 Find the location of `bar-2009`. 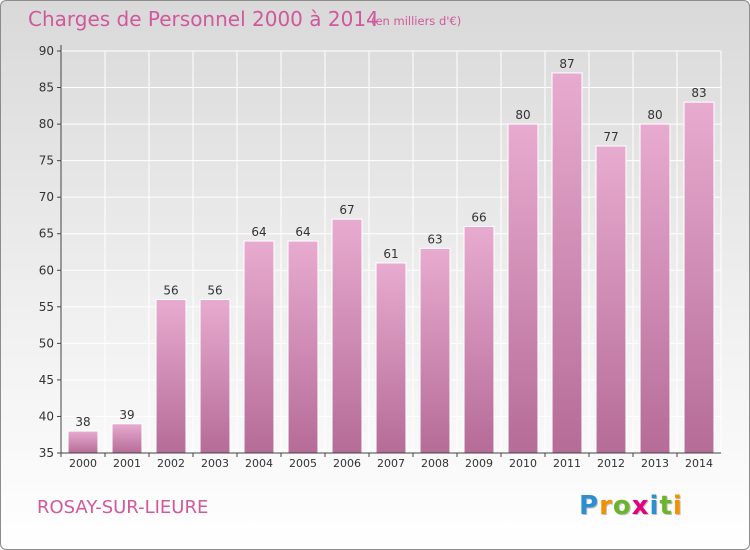

bar-2009 is located at coordinates (479, 339).